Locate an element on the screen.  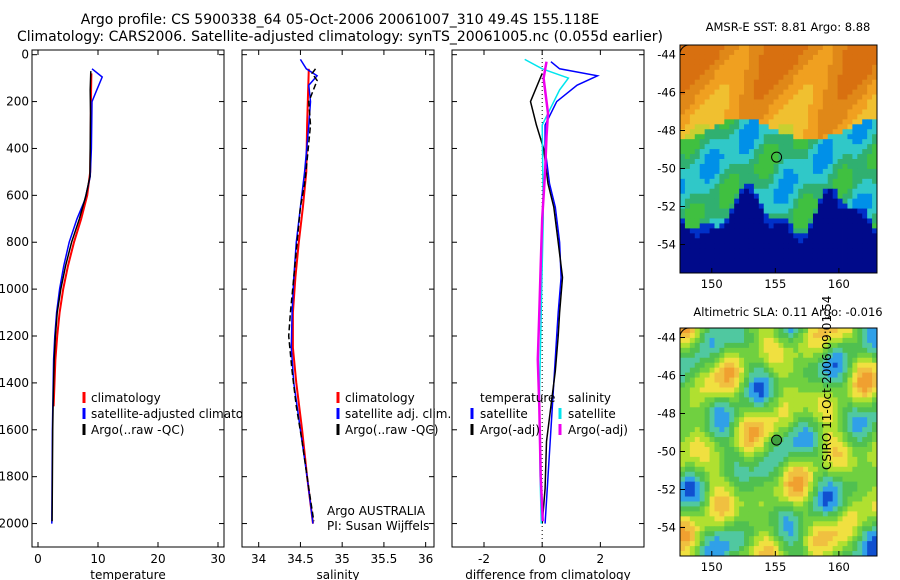
x-tick-label: 10 is located at coordinates (97, 559).